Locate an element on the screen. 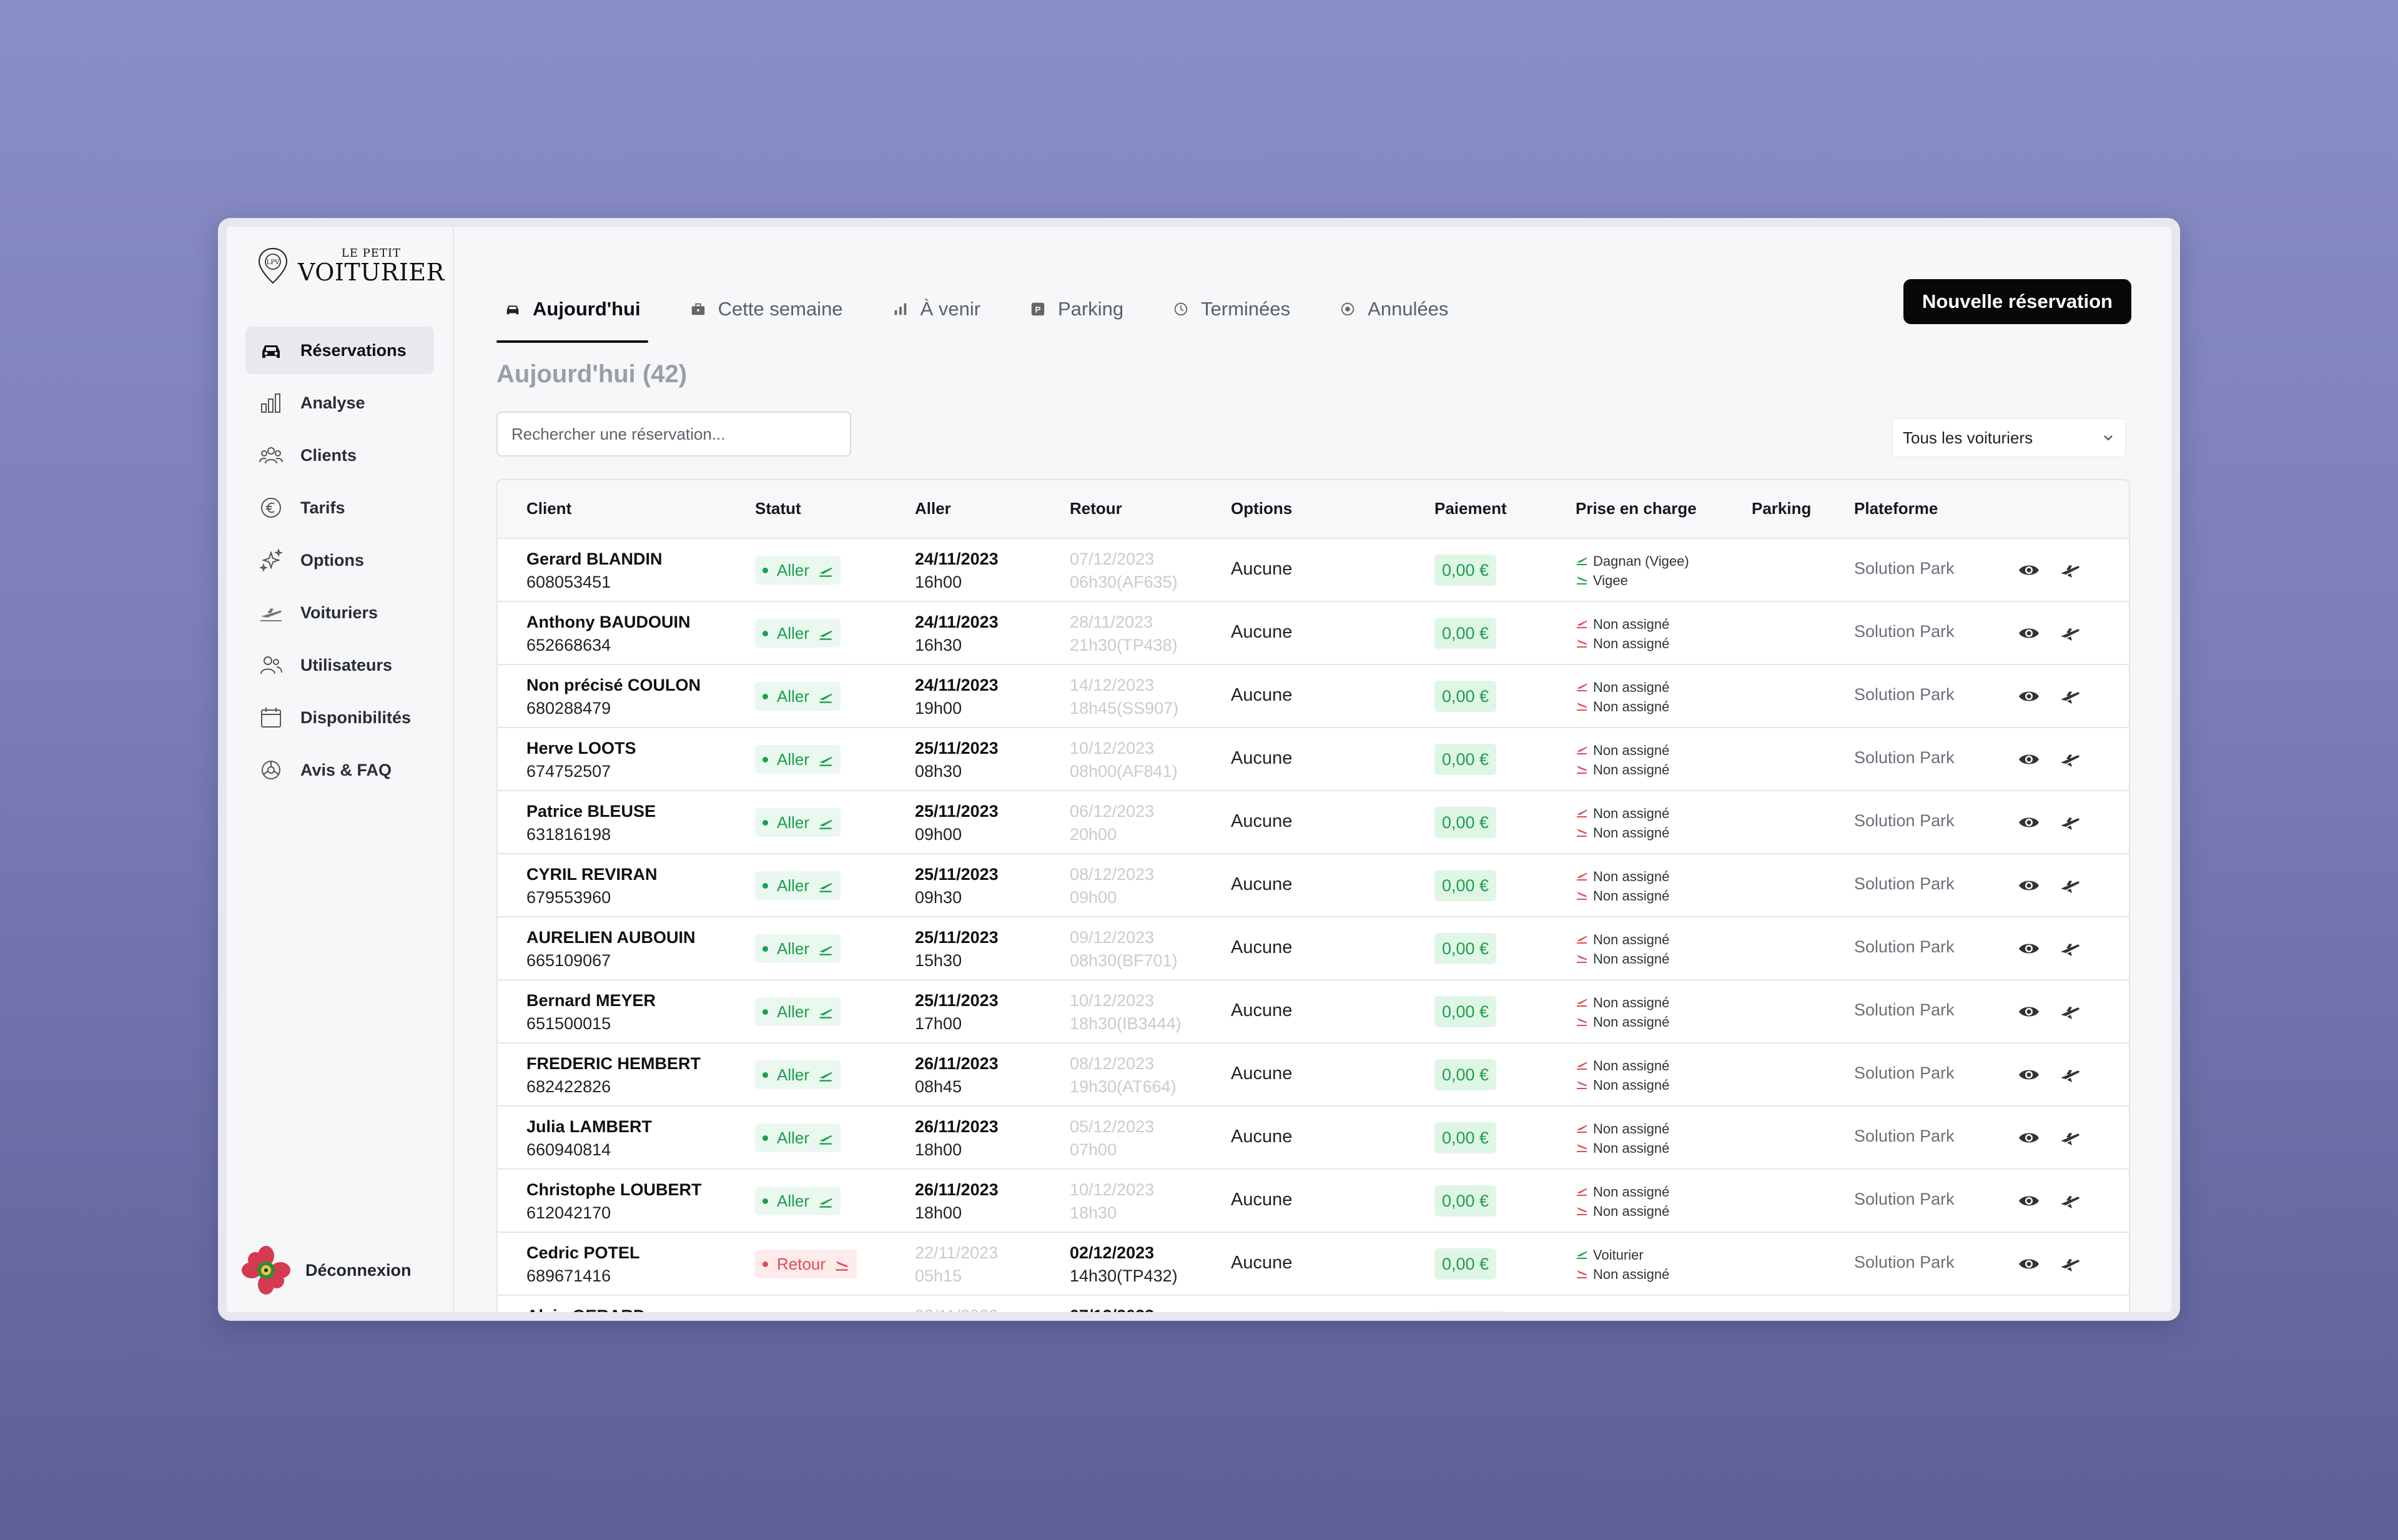  column-header-aller: Aller is located at coordinates (933, 508).